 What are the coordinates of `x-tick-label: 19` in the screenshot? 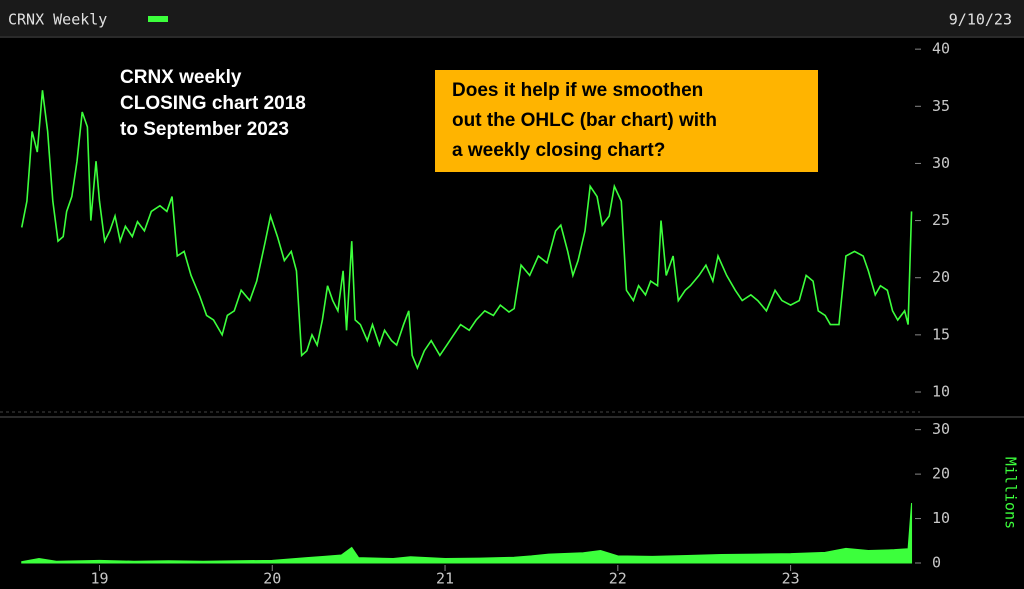 It's located at (99, 579).